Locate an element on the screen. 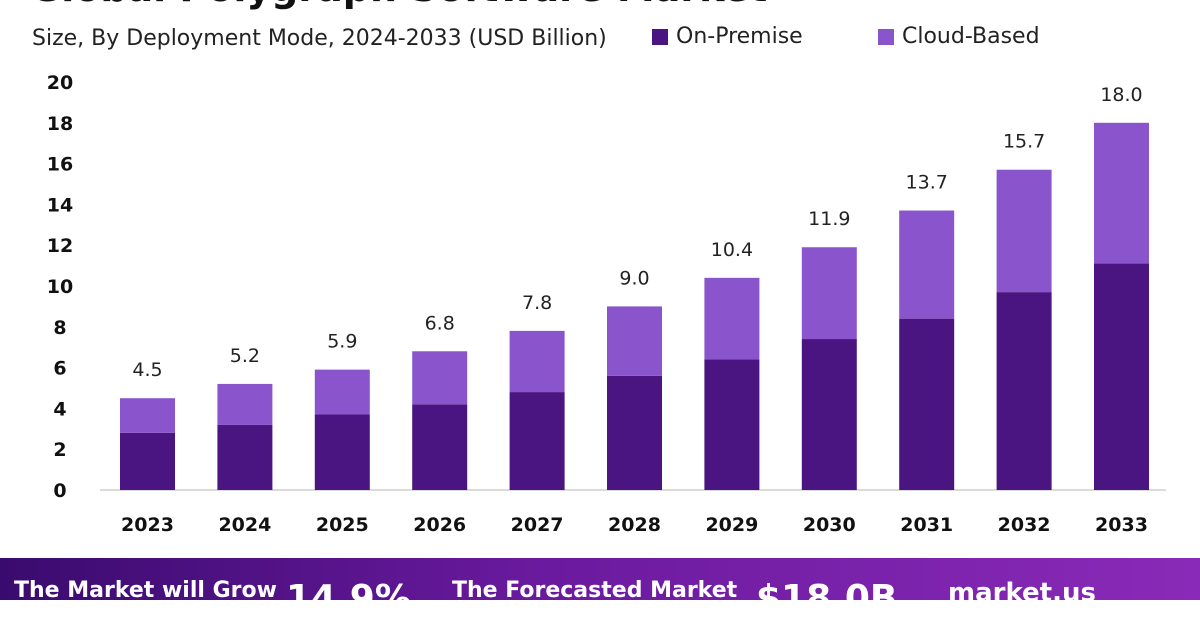  legend-label-on-premise: On-Premise is located at coordinates (739, 36).